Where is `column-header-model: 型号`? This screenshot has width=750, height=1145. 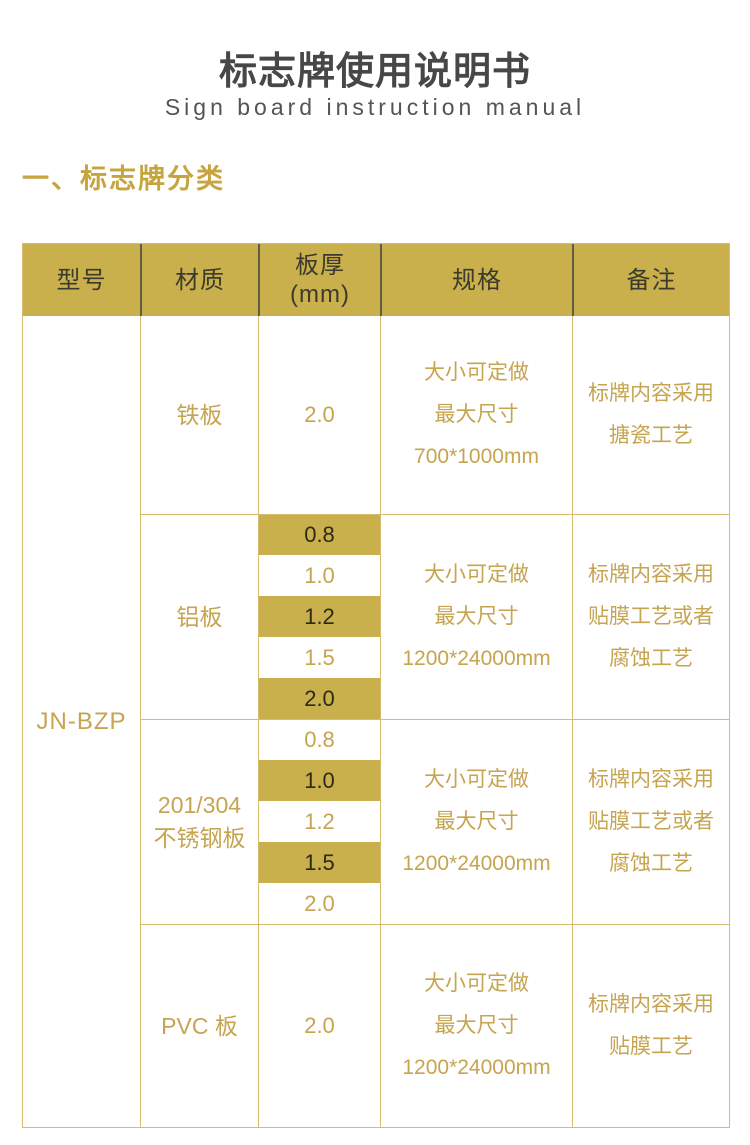 column-header-model: 型号 is located at coordinates (81, 280).